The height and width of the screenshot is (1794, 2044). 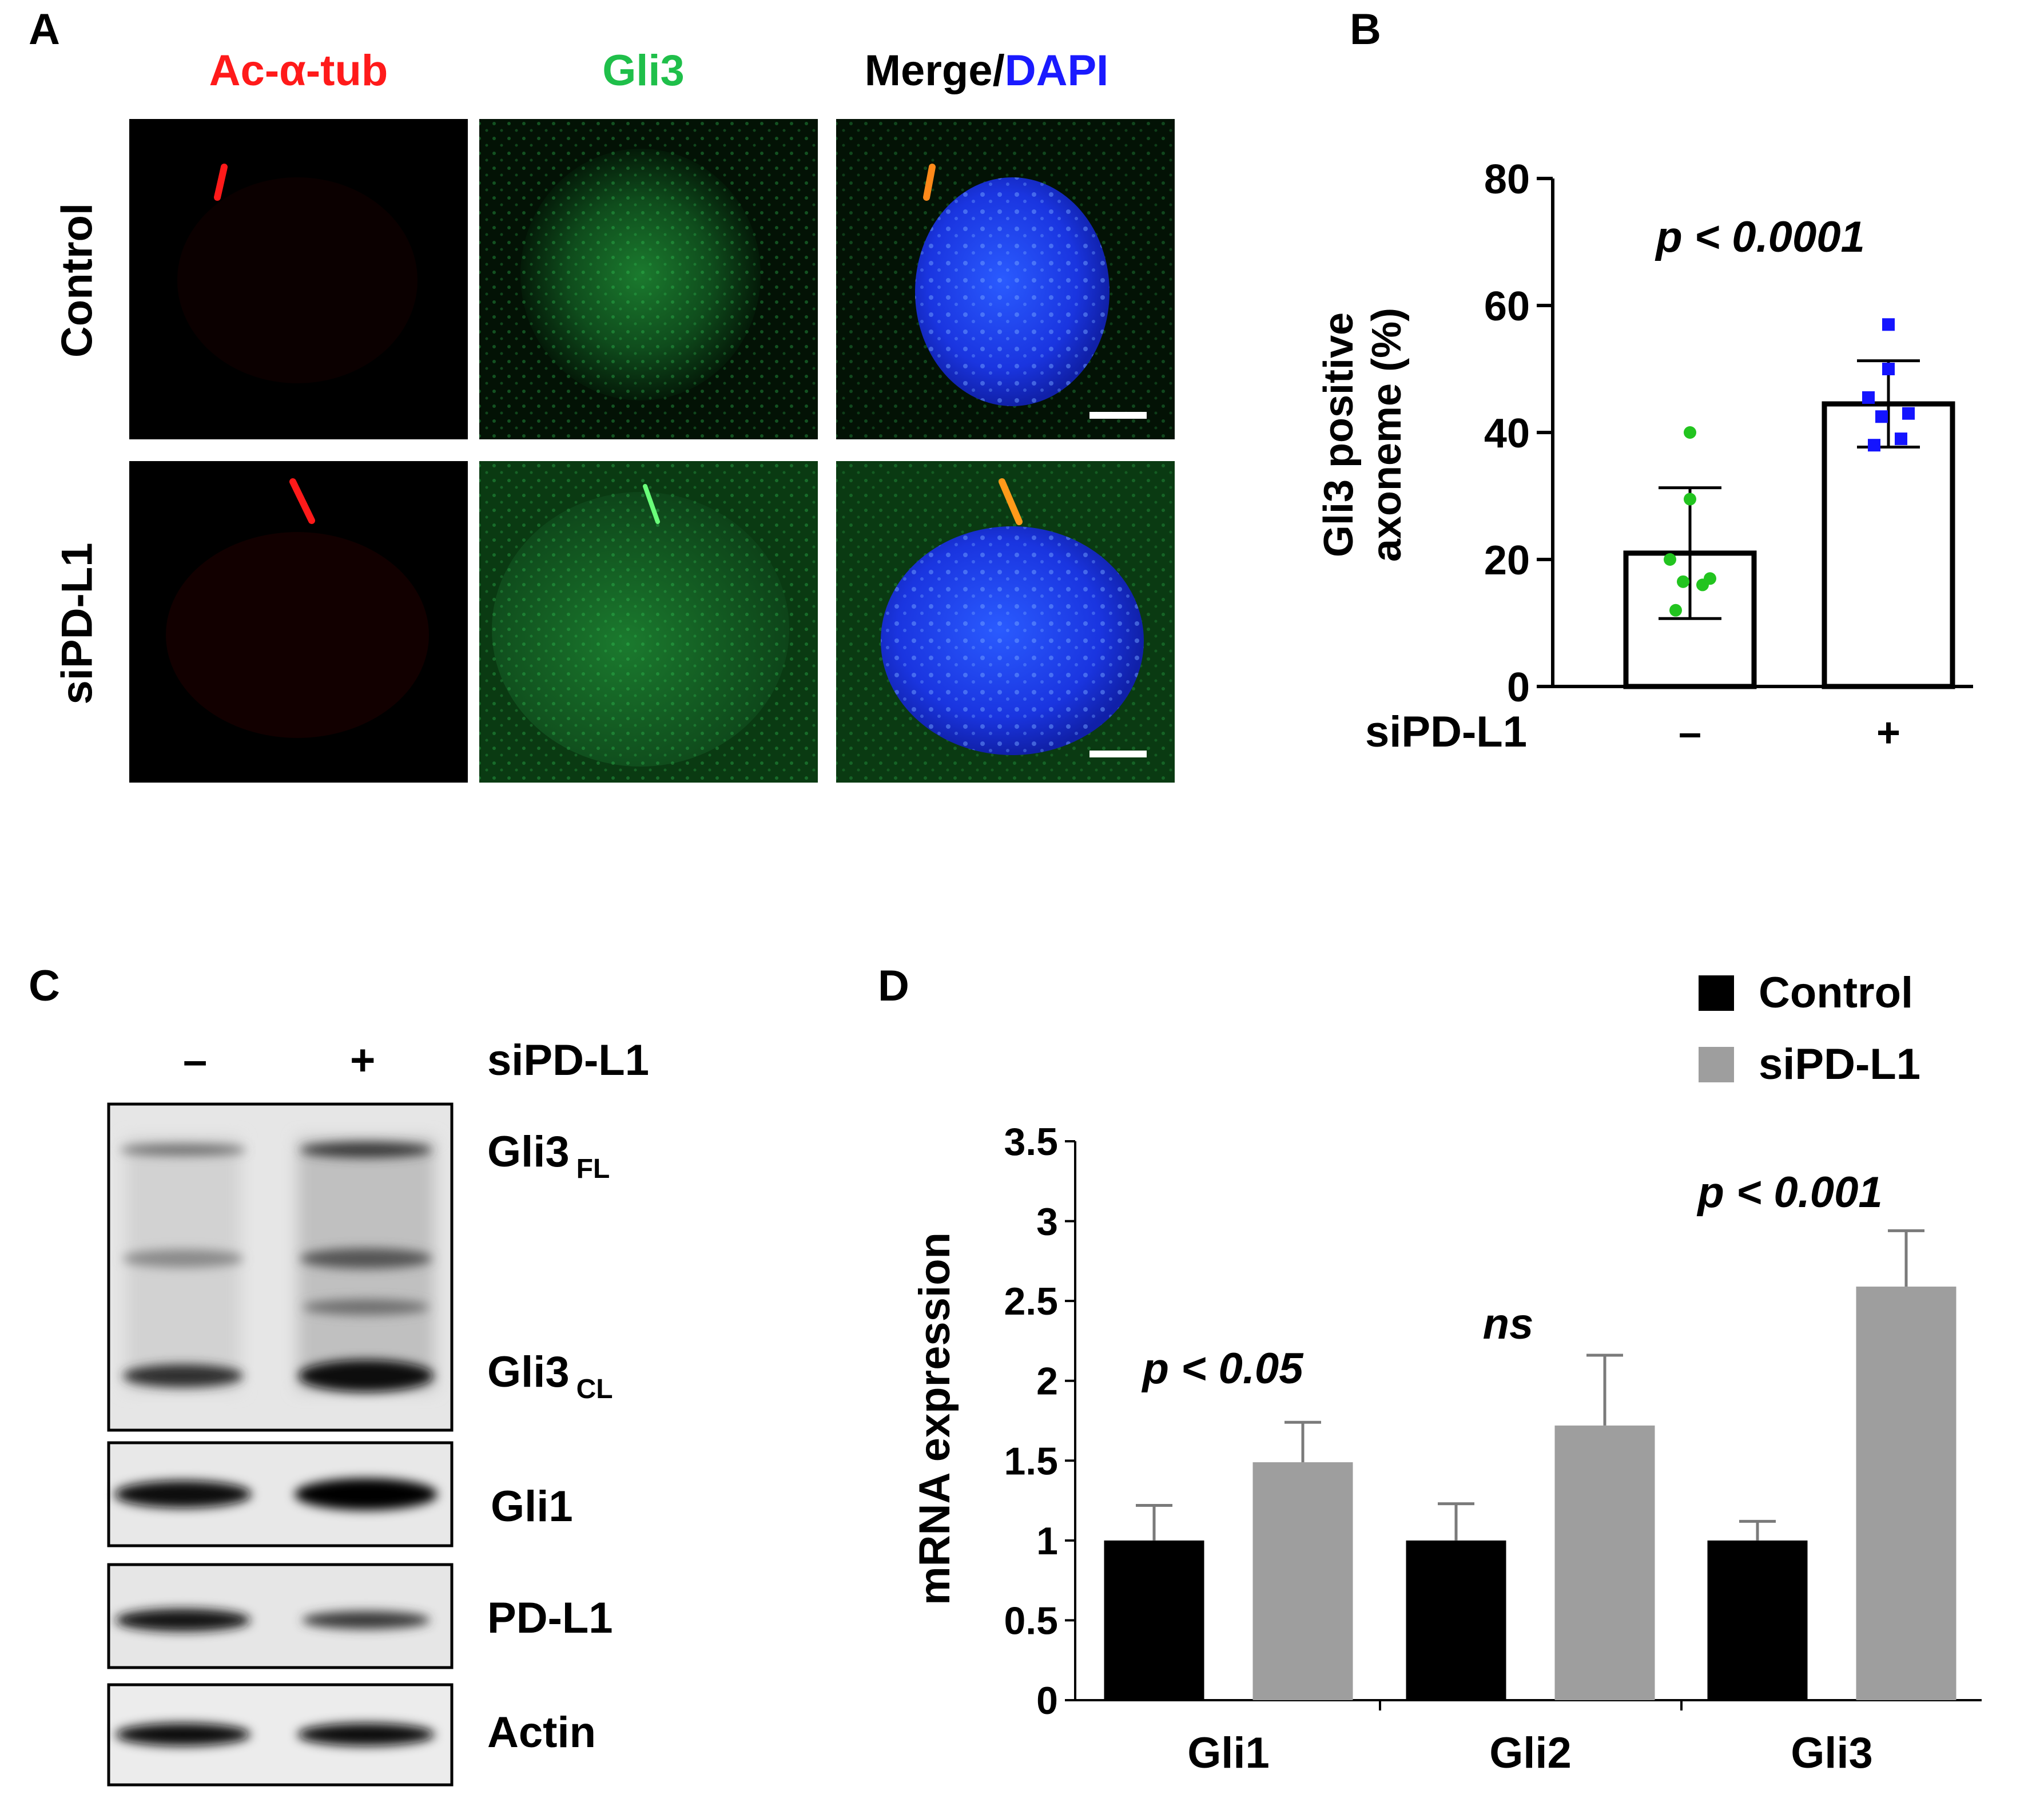 I want to click on x-tick-label: –, so click(x=1690, y=733).